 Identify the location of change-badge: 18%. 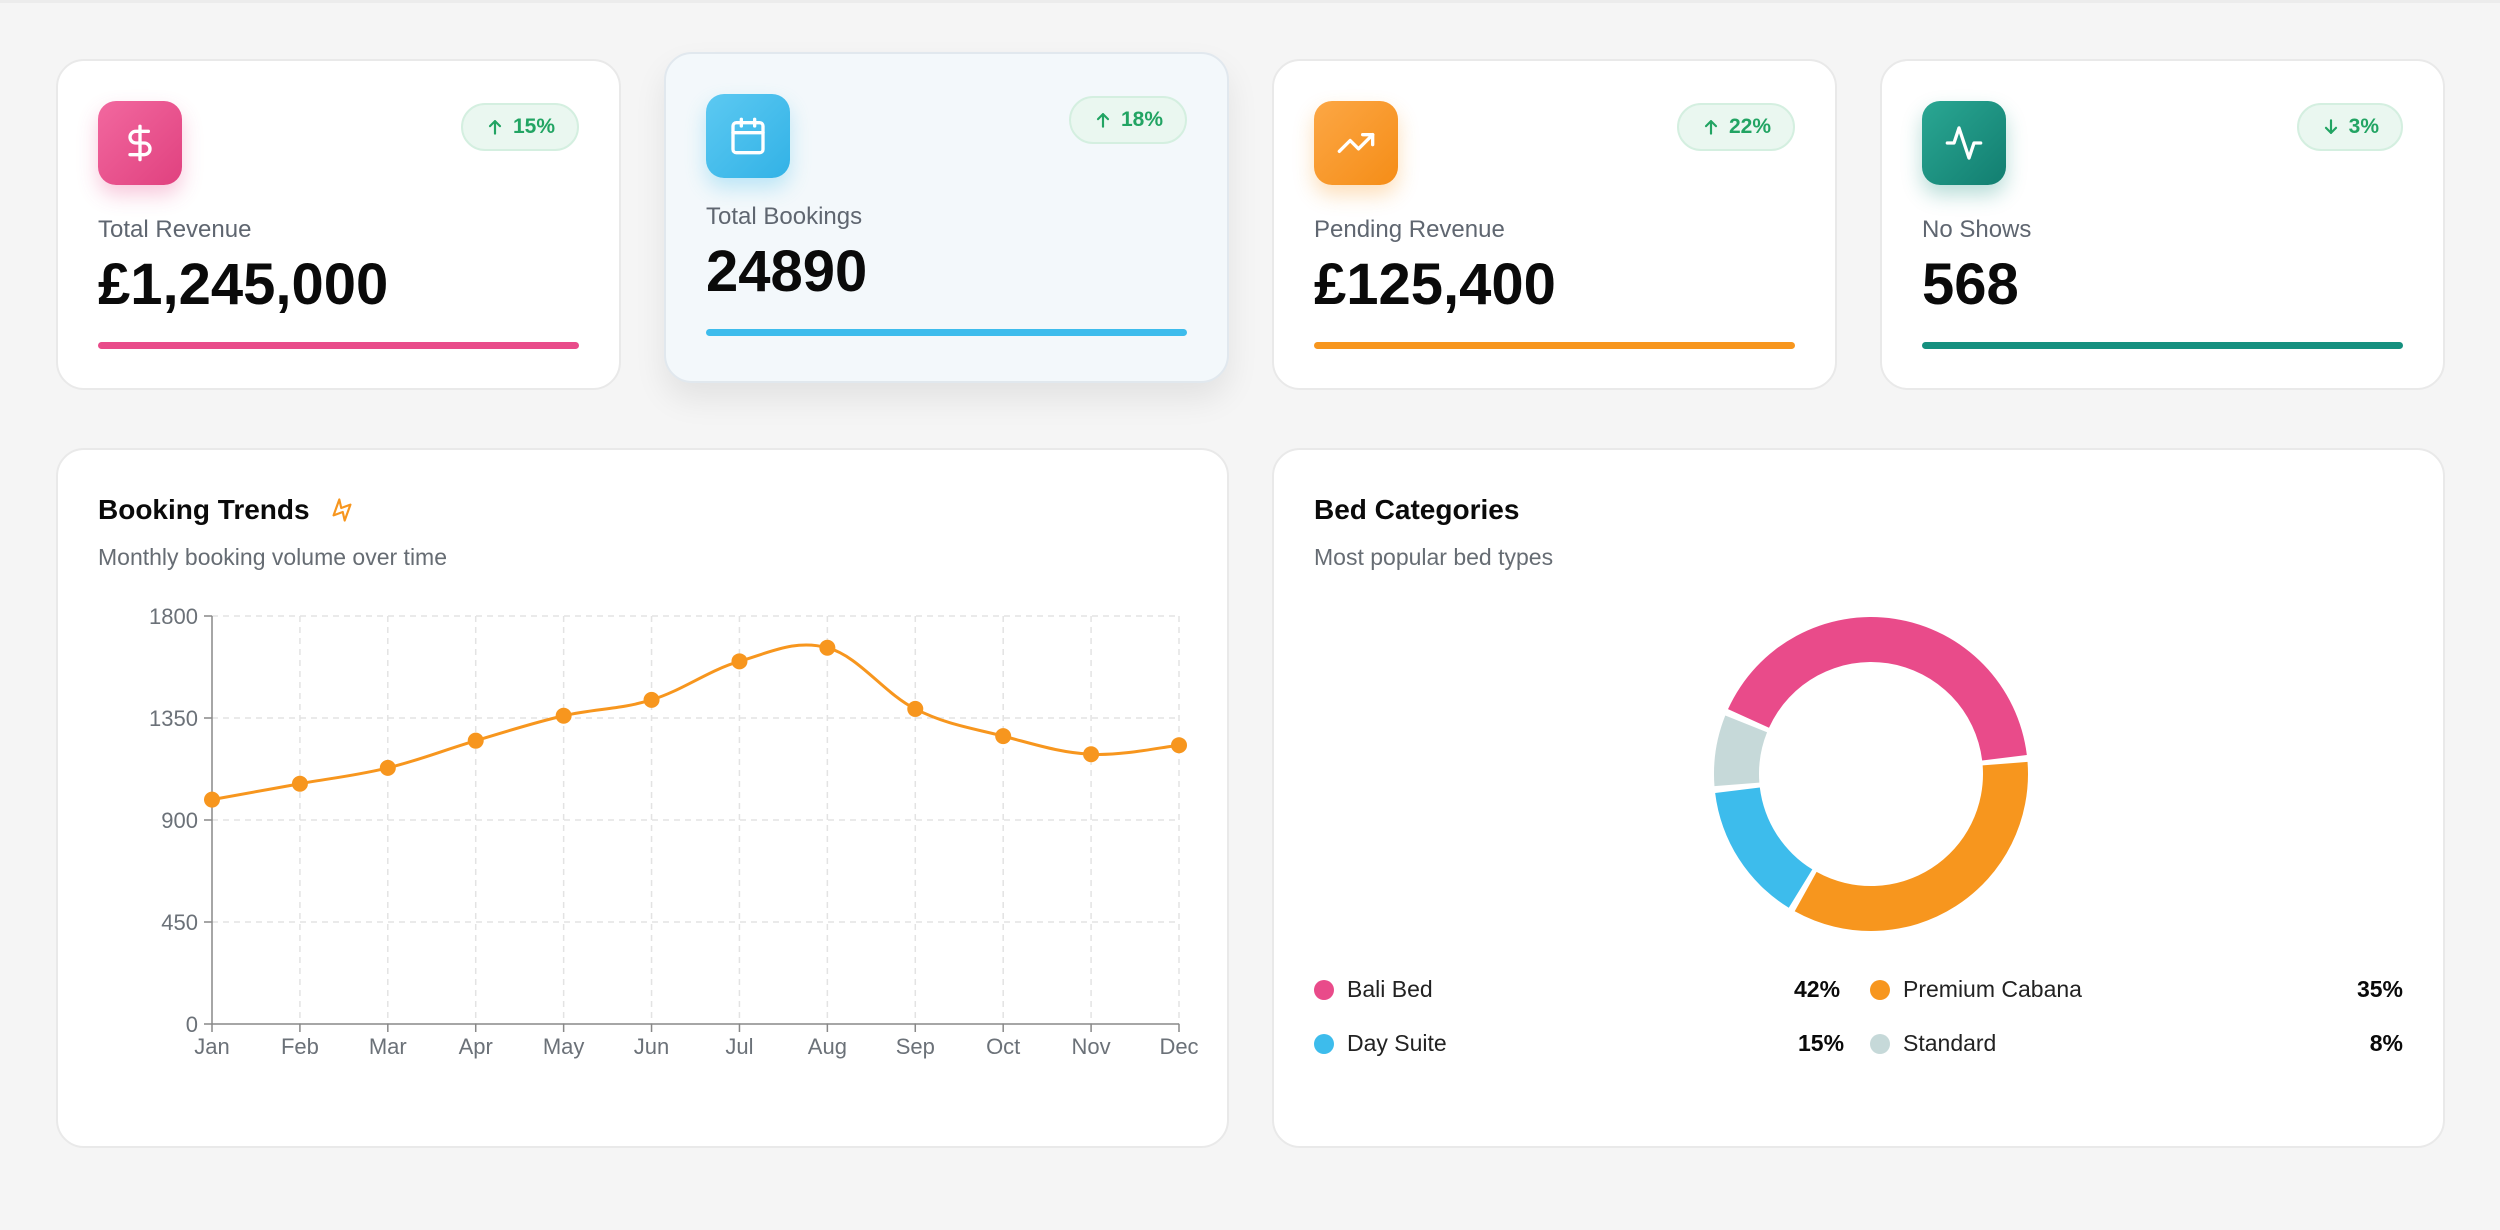
(1127, 120).